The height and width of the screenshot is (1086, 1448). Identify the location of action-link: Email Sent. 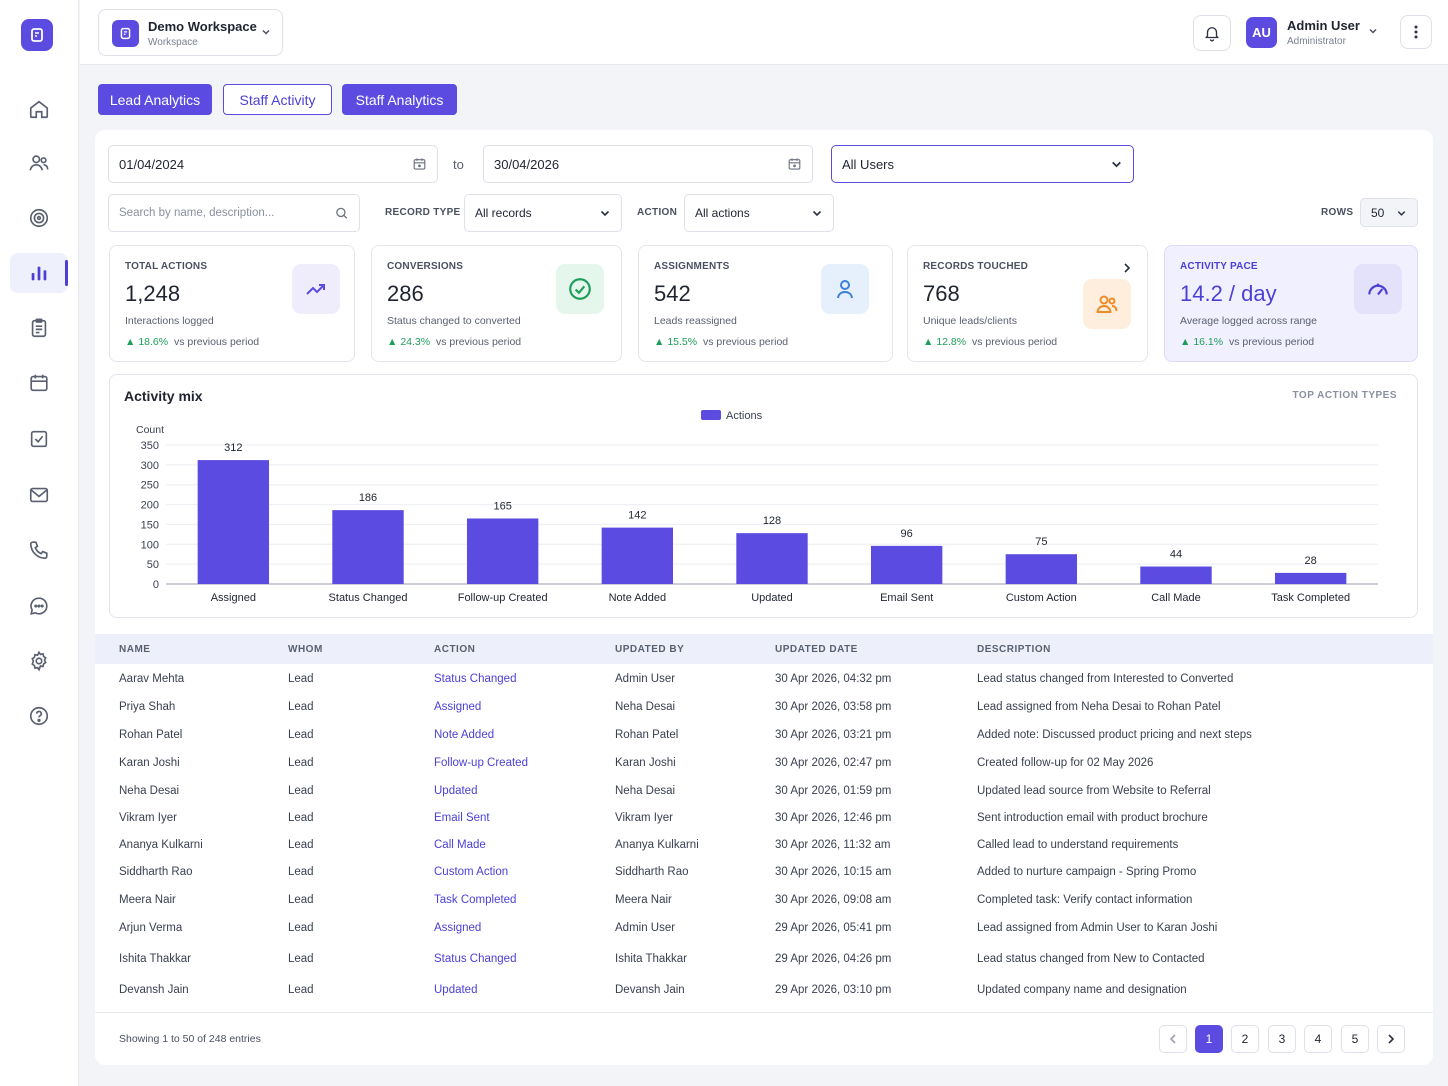
(462, 818).